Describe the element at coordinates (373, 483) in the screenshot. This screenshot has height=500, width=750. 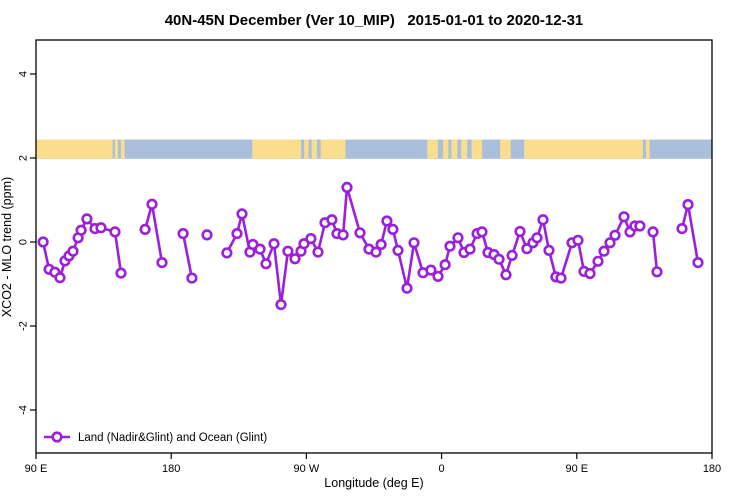
I see `x-axis-title: Longitude (deg E)` at that location.